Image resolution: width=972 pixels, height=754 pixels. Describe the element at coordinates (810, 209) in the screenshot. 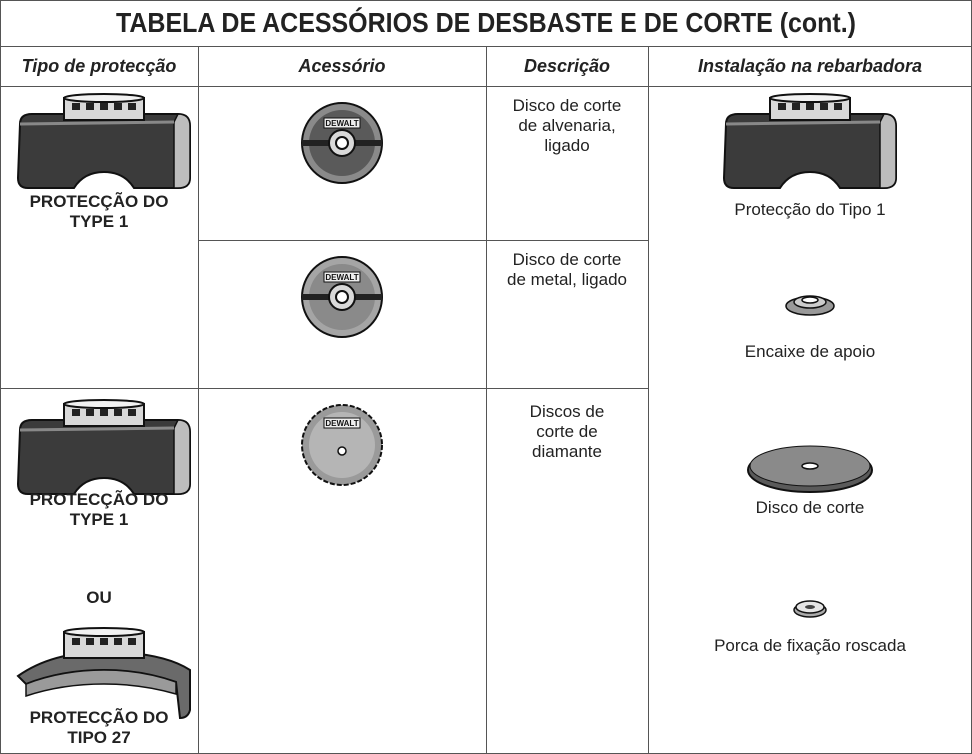

I see `install-label: Protecção do Tipo 1` at that location.